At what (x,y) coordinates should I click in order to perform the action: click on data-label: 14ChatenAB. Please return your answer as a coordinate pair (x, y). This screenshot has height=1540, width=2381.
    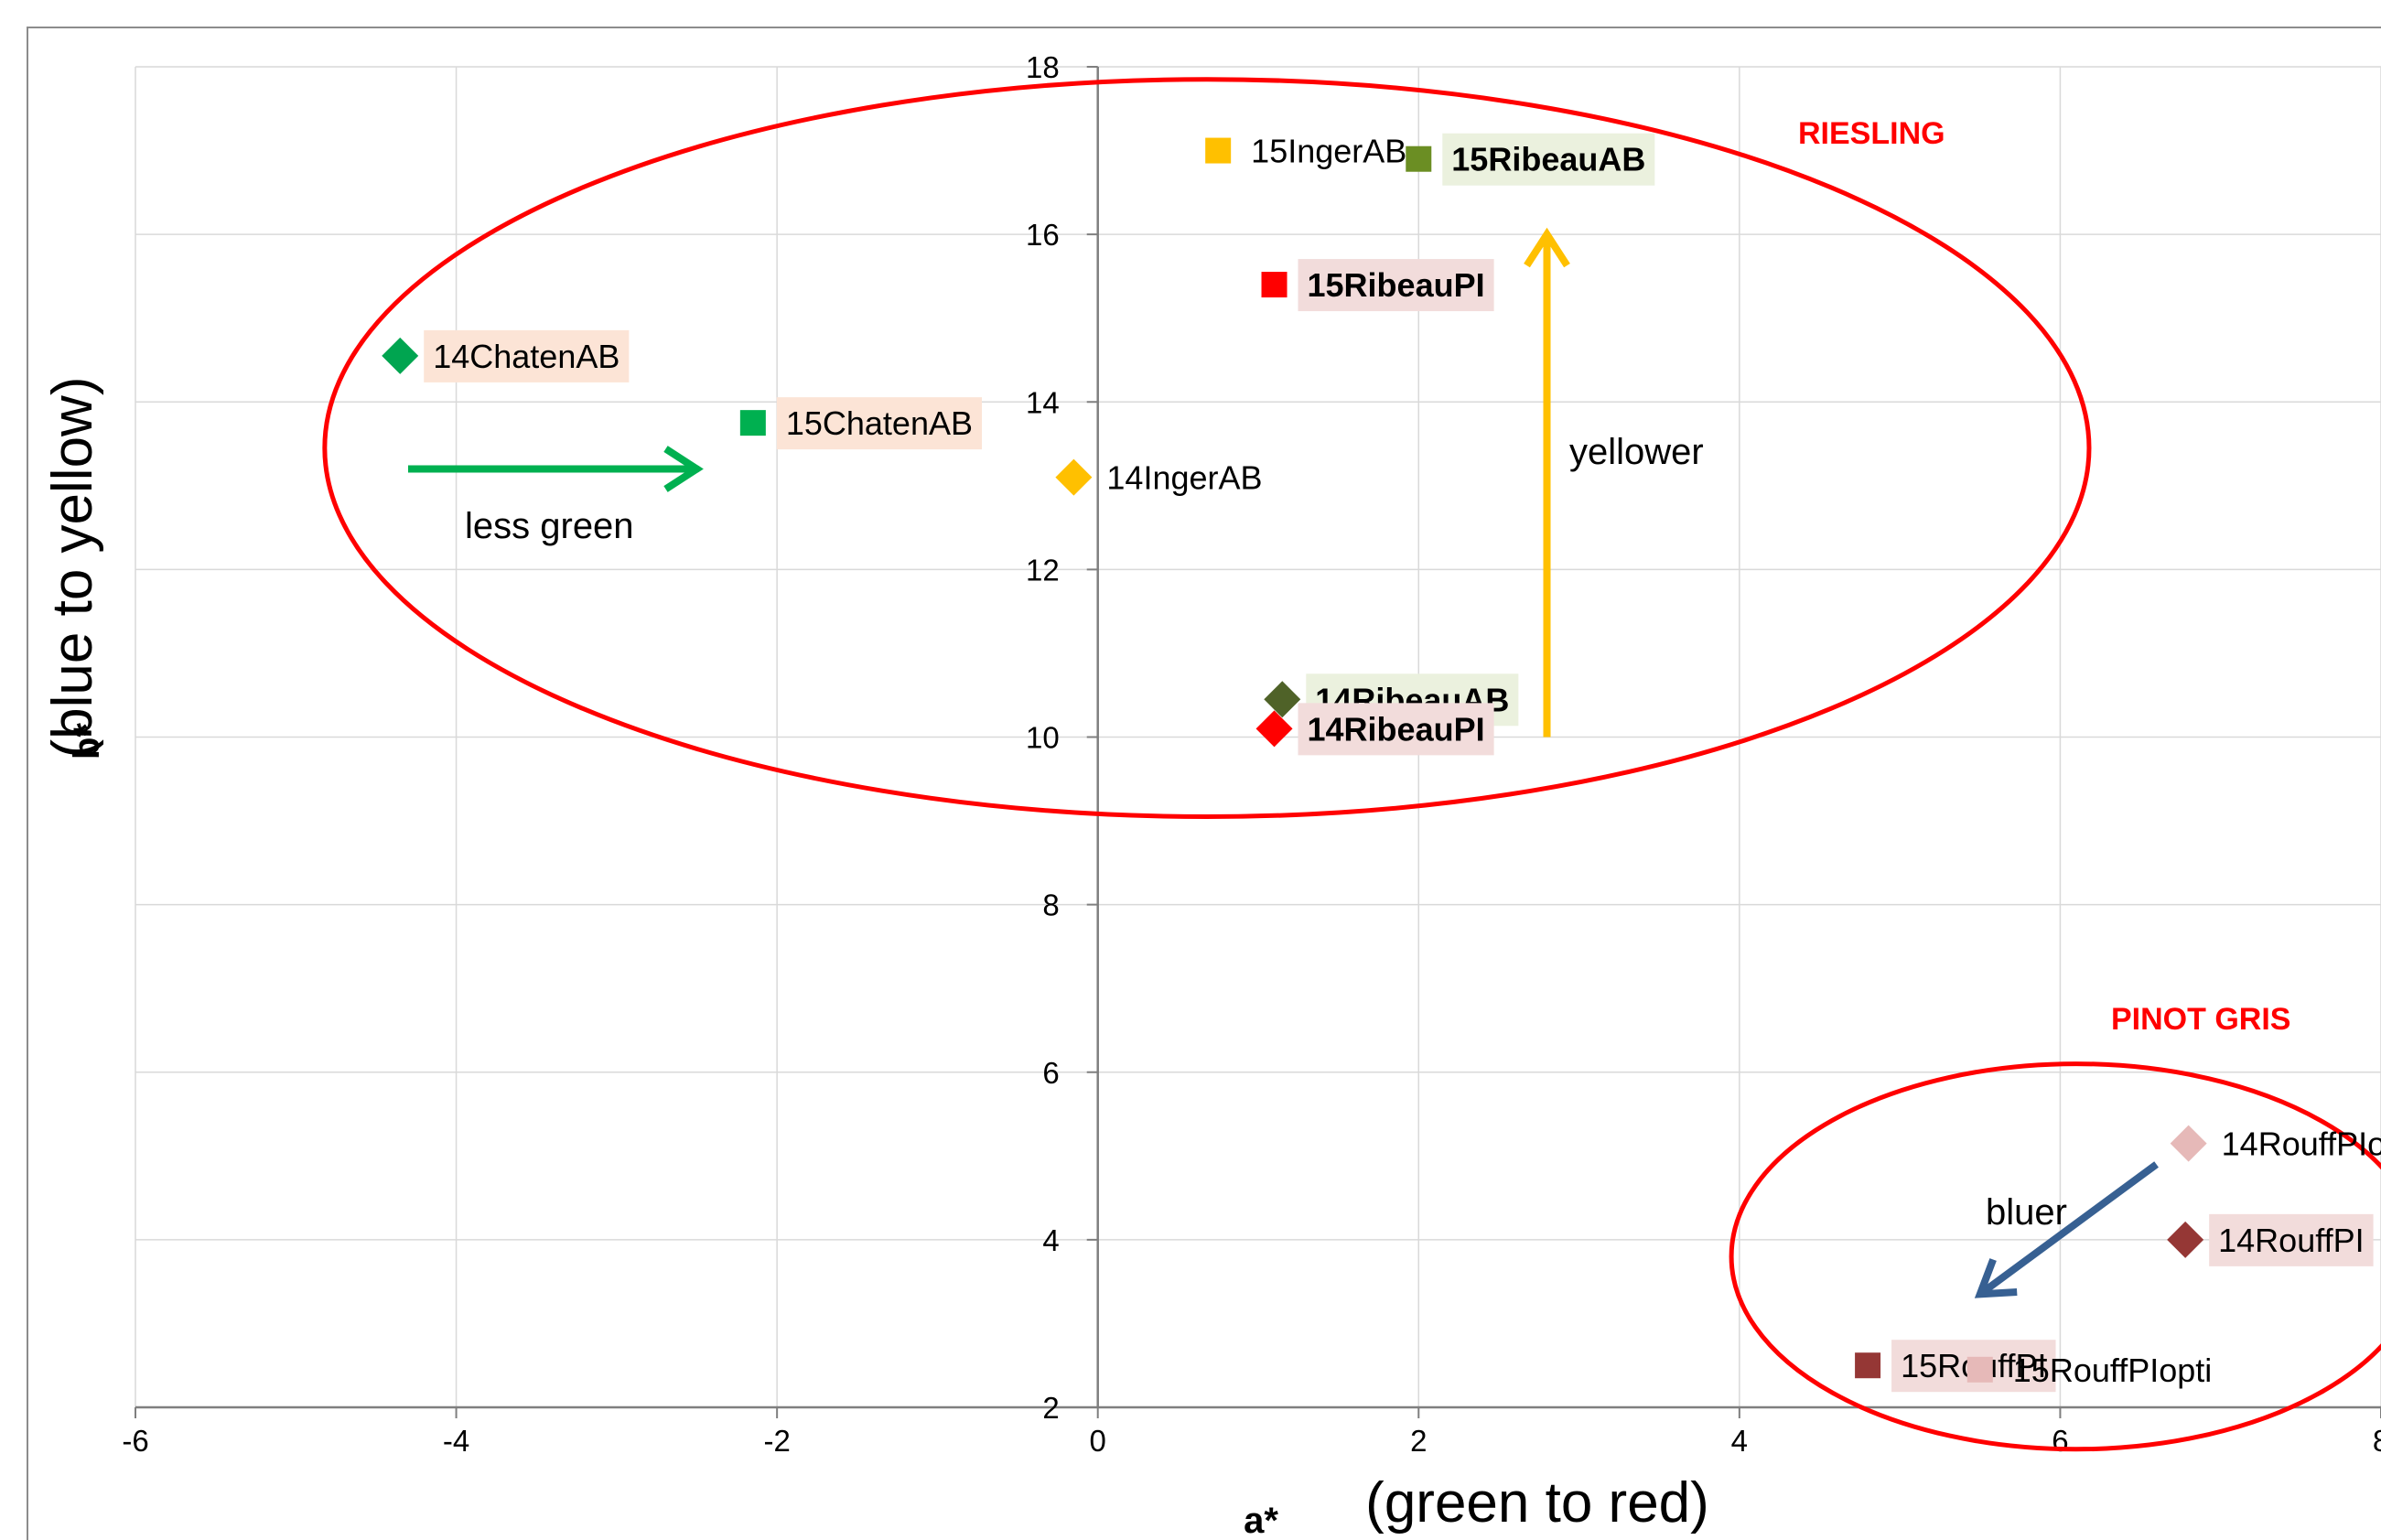
    Looking at the image, I should click on (526, 356).